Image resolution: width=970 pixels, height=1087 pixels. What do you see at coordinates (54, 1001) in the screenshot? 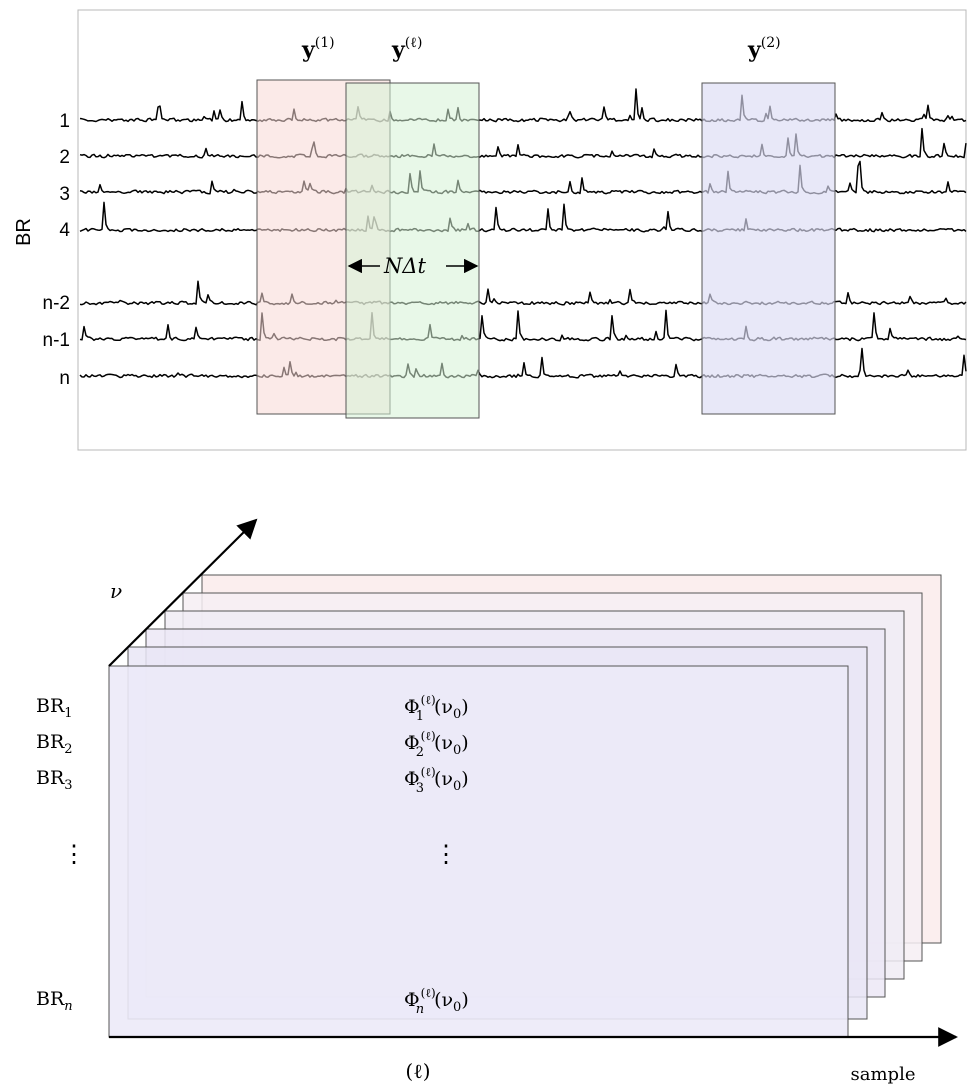
I see `row-label-brn: BRn` at bounding box center [54, 1001].